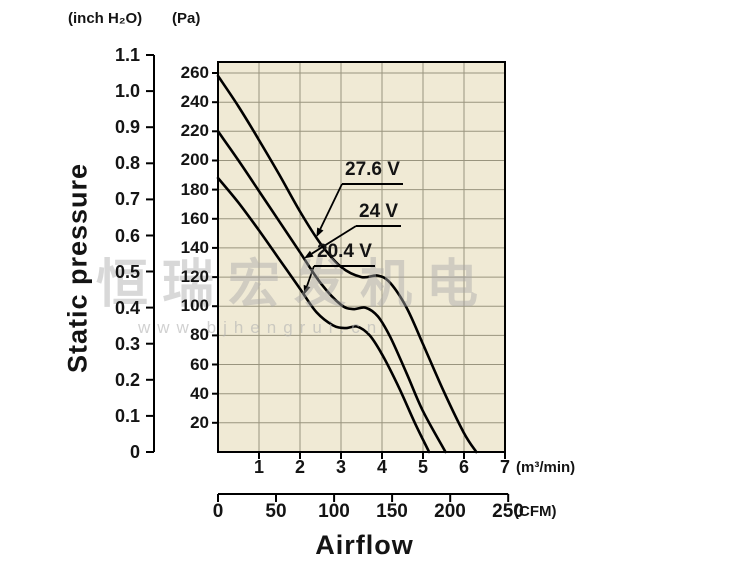 The image size is (750, 574). I want to click on y-axis-unit-inch-h2o: (inch H₂O), so click(105, 18).